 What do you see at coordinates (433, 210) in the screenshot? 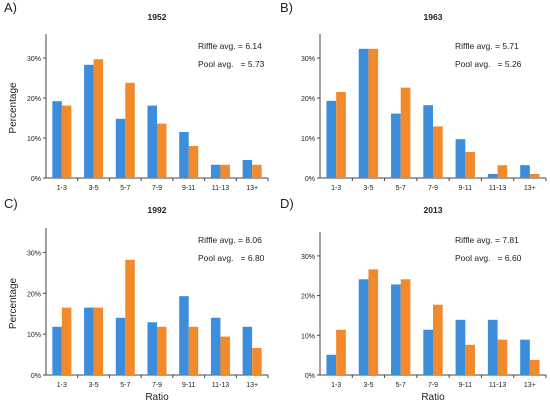
I see `chart-title: 2013` at bounding box center [433, 210].